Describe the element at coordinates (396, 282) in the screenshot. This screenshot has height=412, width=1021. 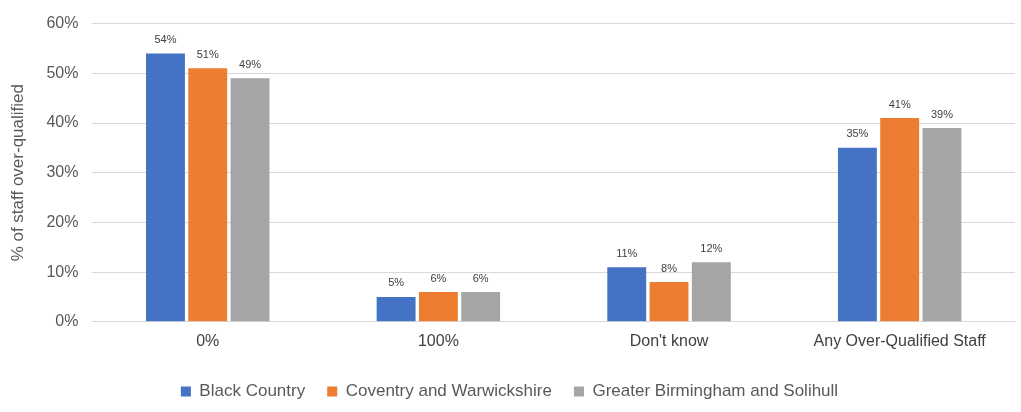
I see `data-label: 5%` at that location.